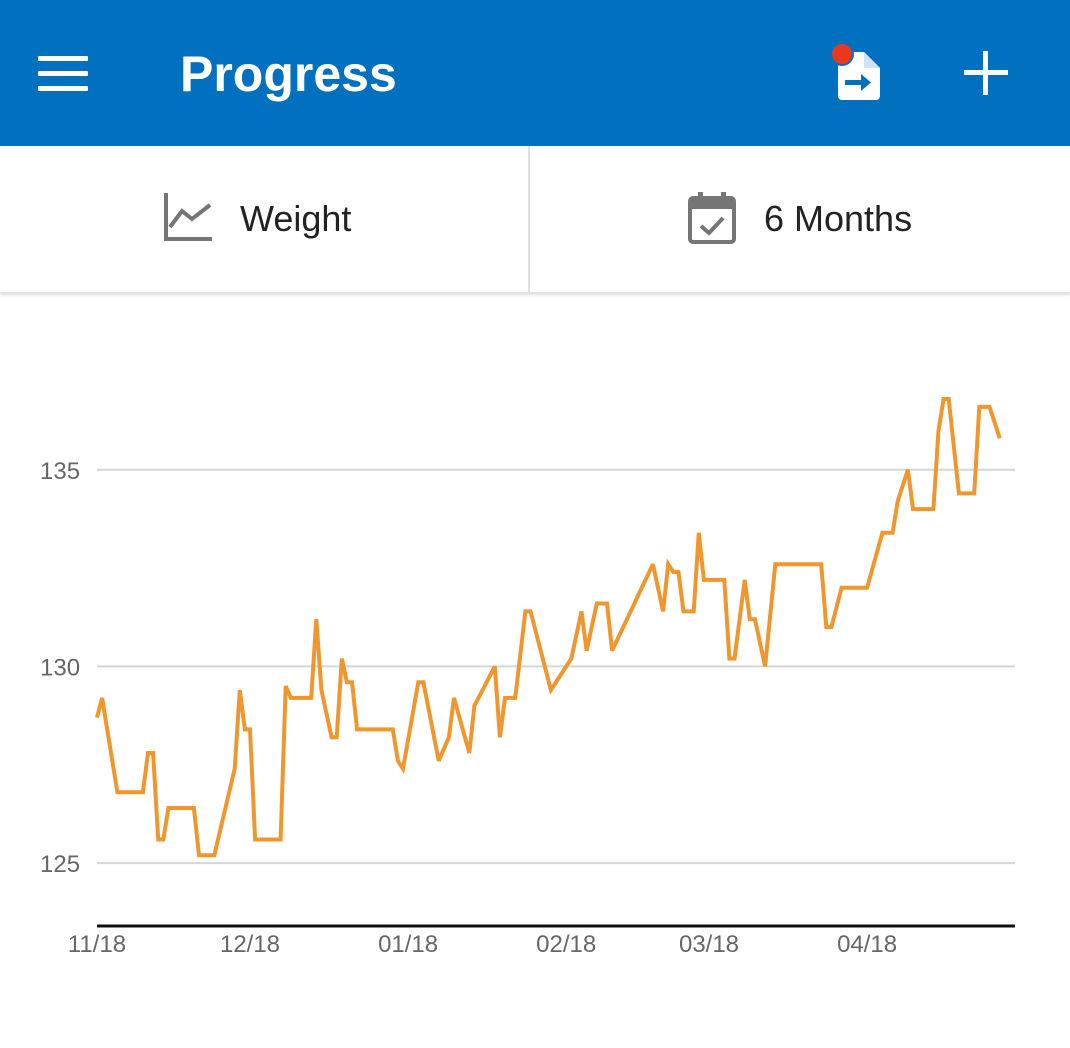 This screenshot has width=1070, height=1048. I want to click on y-tick-label: 125, so click(60, 864).